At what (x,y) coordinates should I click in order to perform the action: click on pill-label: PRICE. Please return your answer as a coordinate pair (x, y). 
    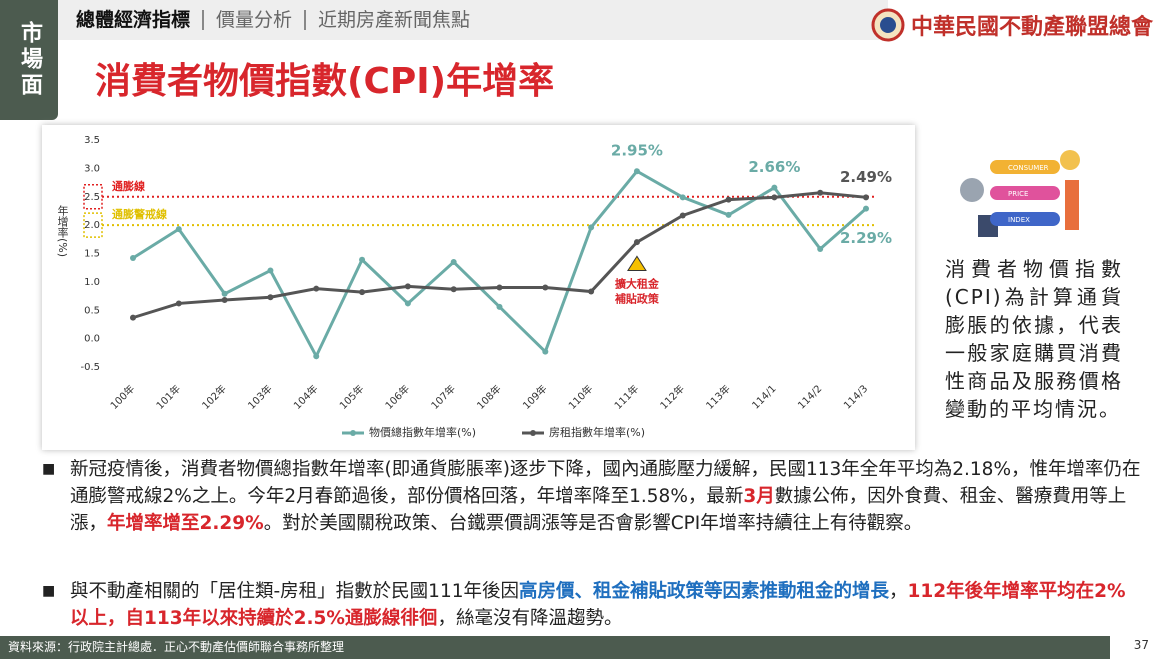
    Looking at the image, I should click on (1018, 194).